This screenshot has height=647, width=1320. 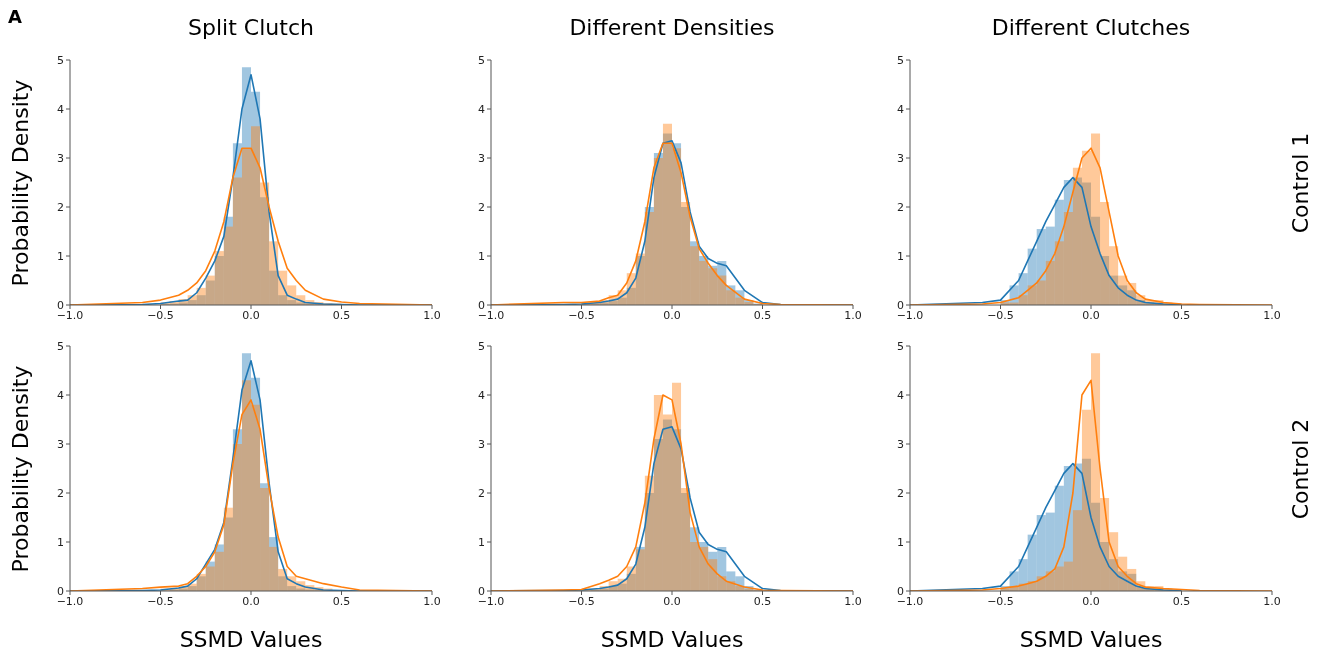 What do you see at coordinates (1091, 27) in the screenshot?
I see `chart-title: Different Clutches` at bounding box center [1091, 27].